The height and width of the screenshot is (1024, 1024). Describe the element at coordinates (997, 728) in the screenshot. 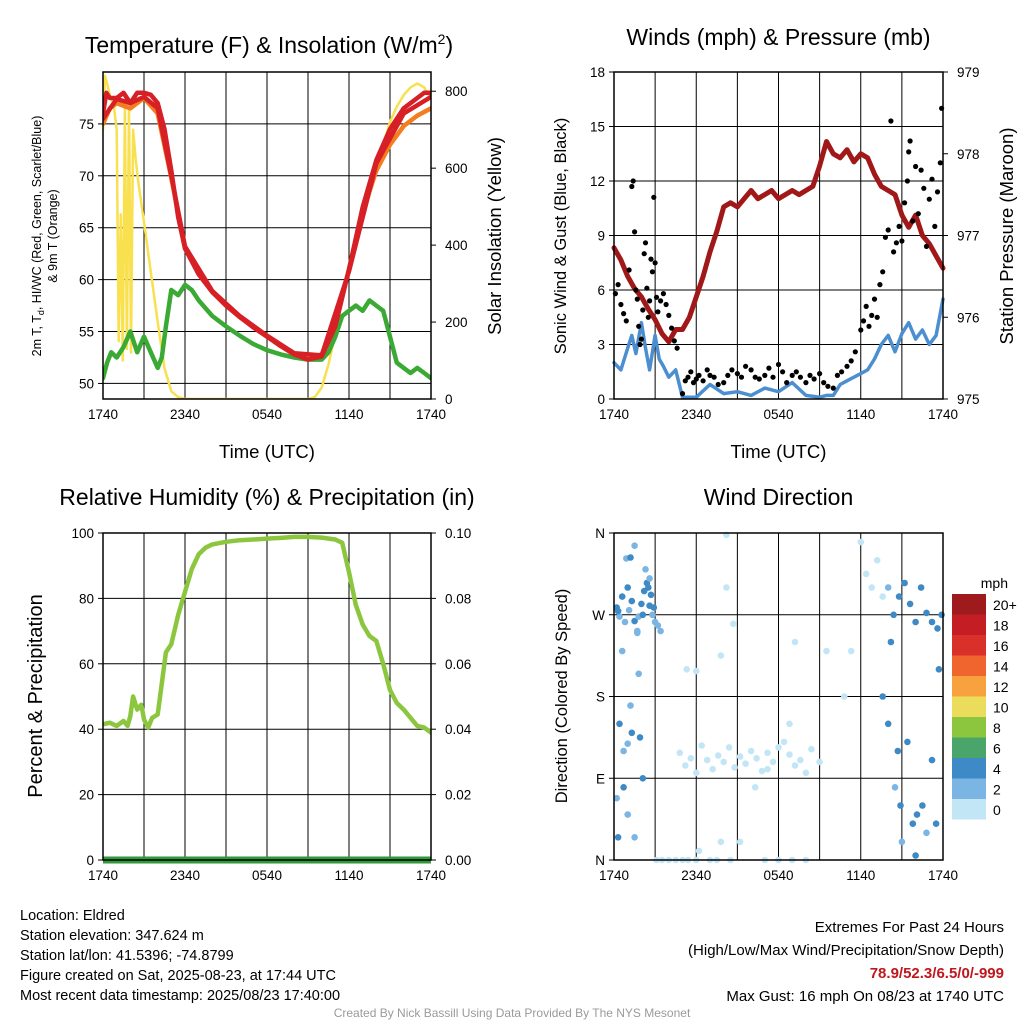

I see `legend-label: 8` at that location.